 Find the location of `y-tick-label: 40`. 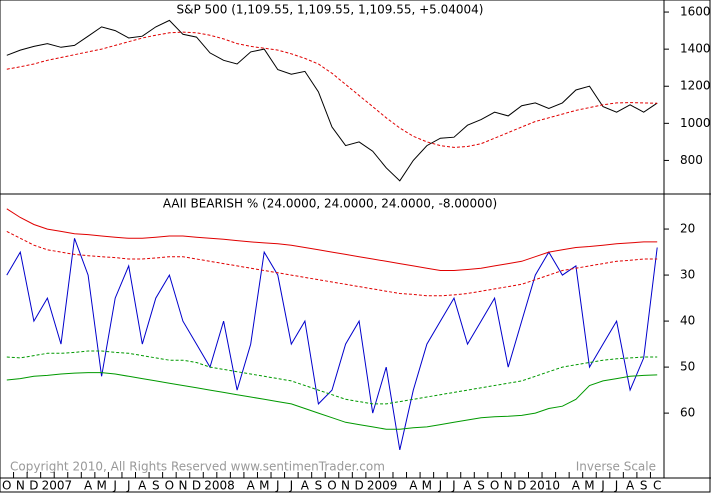

y-tick-label: 40 is located at coordinates (687, 321).